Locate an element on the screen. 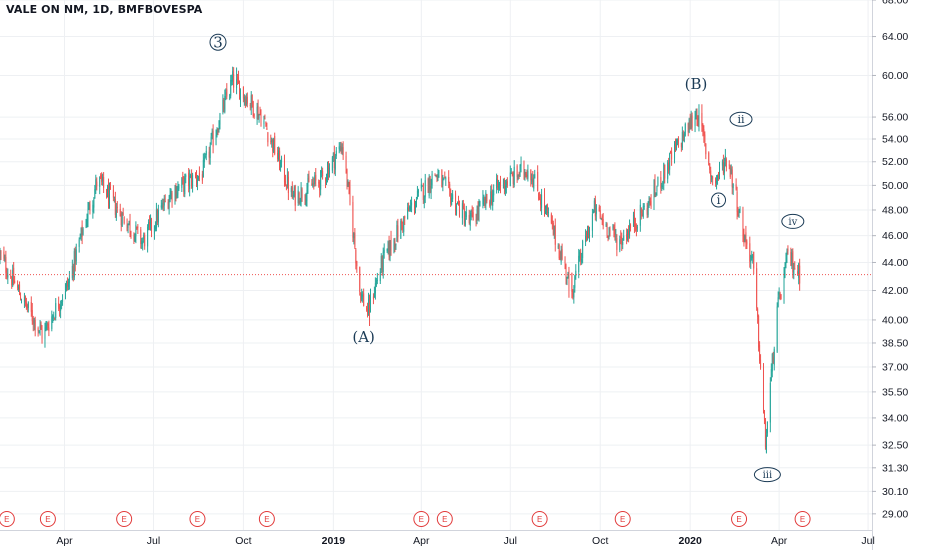 The width and height of the screenshot is (932, 550). wave-label: iv is located at coordinates (792, 222).